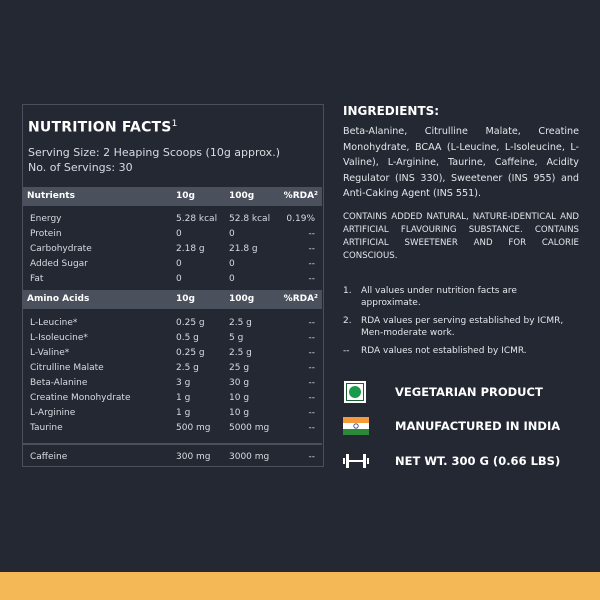 The image size is (600, 600). I want to click on nutrients-header: Nutrients 10g 100g %RDA², so click(172, 196).